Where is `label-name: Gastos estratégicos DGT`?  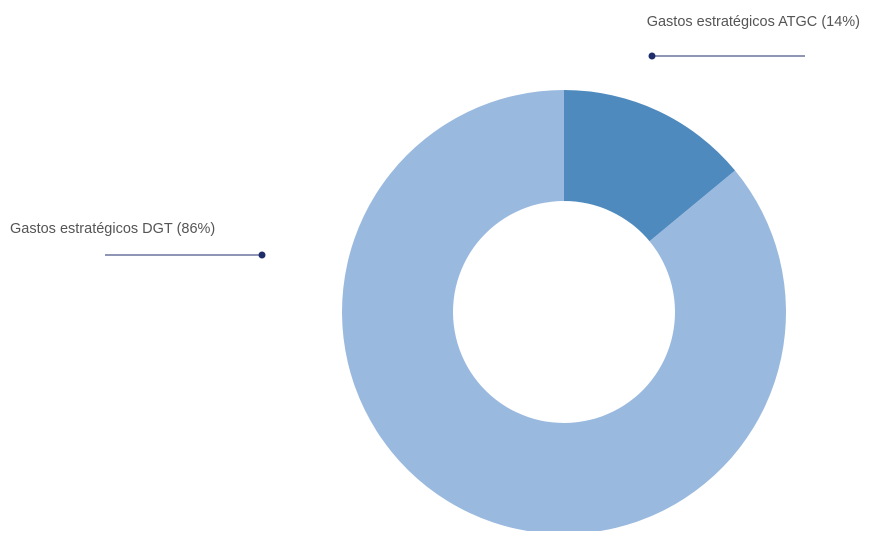 label-name: Gastos estratégicos DGT is located at coordinates (91, 229).